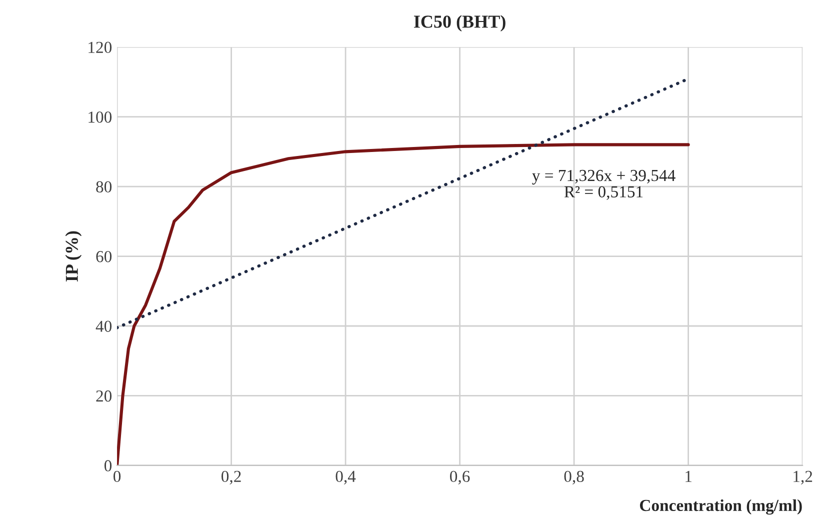 This screenshot has height=523, width=836. I want to click on chart-title: IC50 (BHT), so click(460, 23).